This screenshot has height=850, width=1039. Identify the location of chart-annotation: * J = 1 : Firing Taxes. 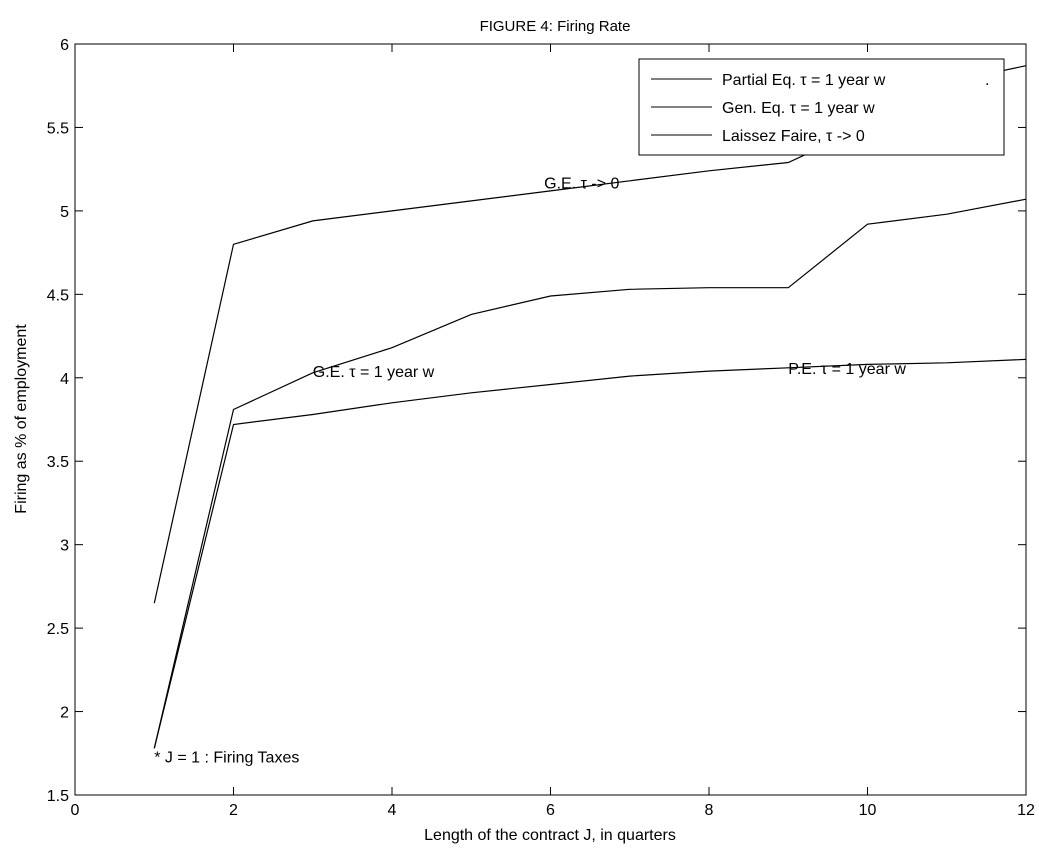
(226, 758).